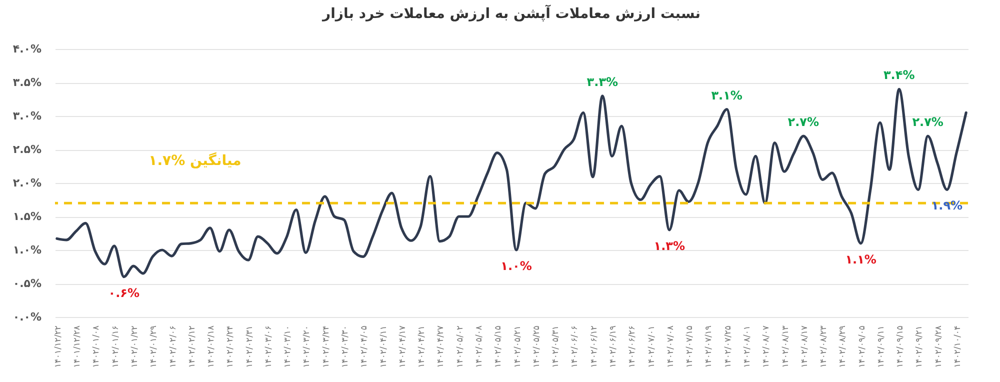 This screenshot has height=382, width=1000. I want to click on x-tick-label: ۱۴۰۲/۰۱/۲۹, so click(154, 346).